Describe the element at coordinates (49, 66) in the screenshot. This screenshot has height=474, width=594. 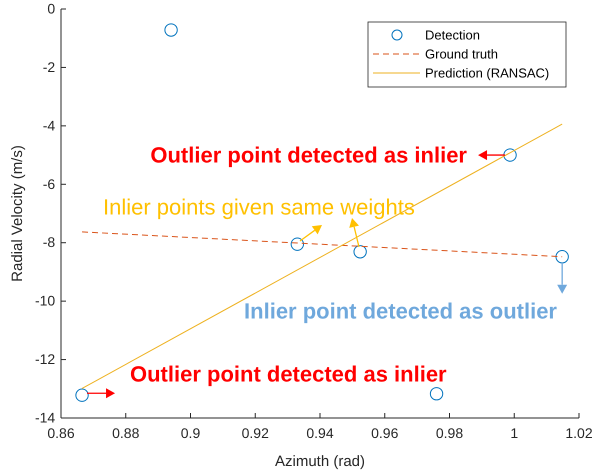
I see `y-tick-label: -2` at that location.